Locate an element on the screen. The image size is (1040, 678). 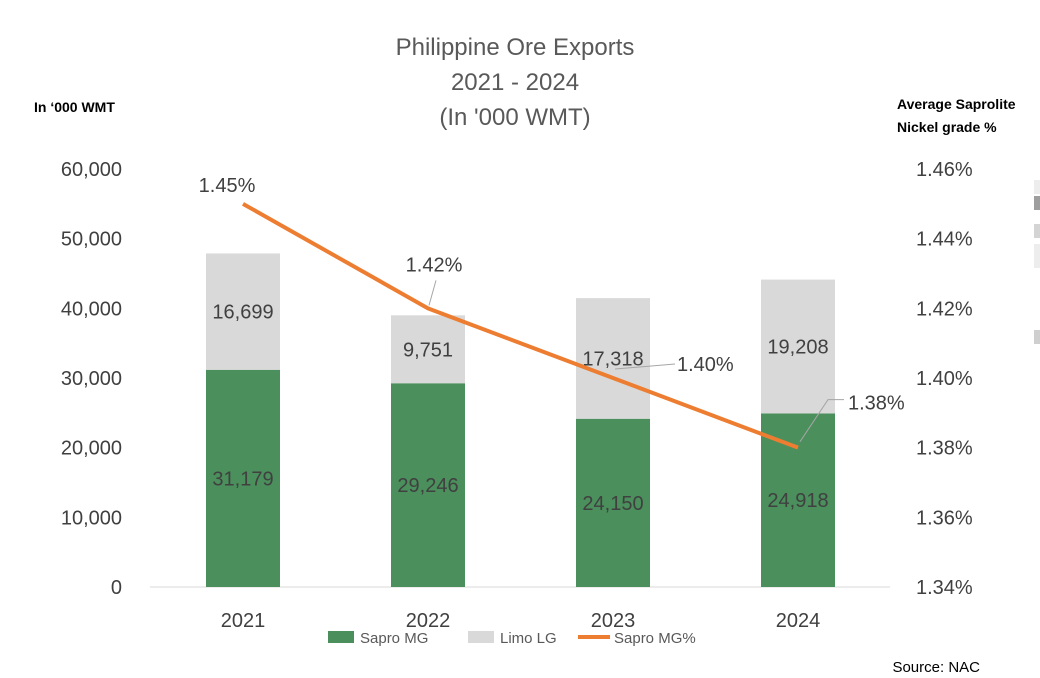
y2-tick-label: 1.44% is located at coordinates (944, 240).